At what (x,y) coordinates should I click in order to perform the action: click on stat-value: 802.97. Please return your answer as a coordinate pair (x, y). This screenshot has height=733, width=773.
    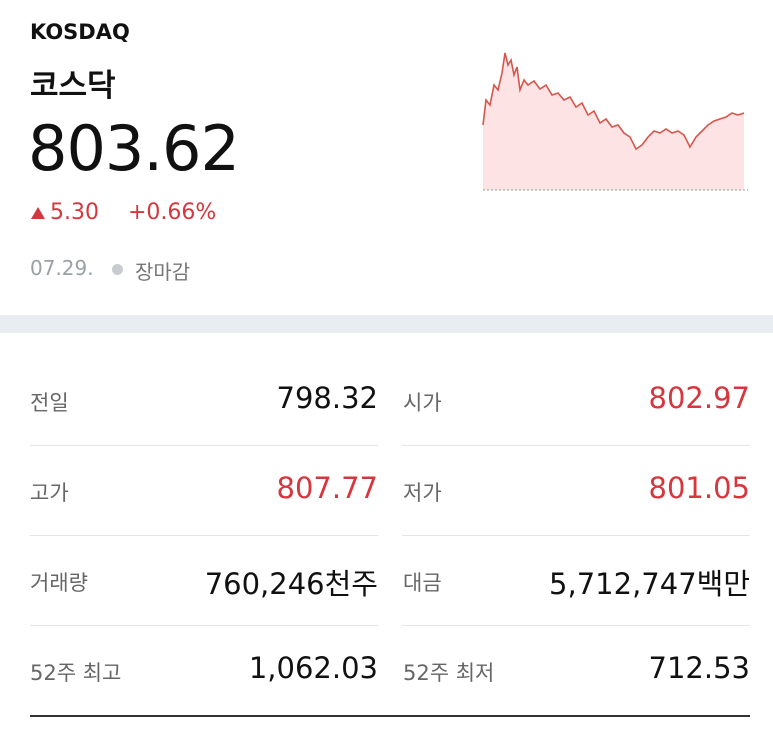
    Looking at the image, I should click on (699, 398).